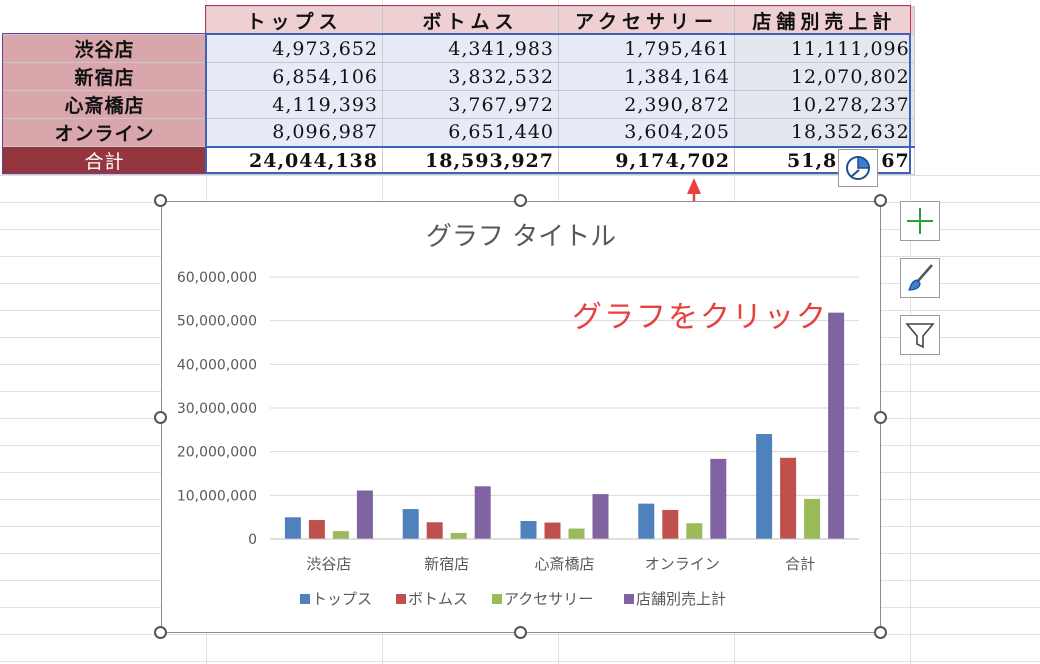 Image resolution: width=1040 pixels, height=664 pixels. Describe the element at coordinates (104, 76) in the screenshot. I see `row-header-cell: 新宿店` at that location.